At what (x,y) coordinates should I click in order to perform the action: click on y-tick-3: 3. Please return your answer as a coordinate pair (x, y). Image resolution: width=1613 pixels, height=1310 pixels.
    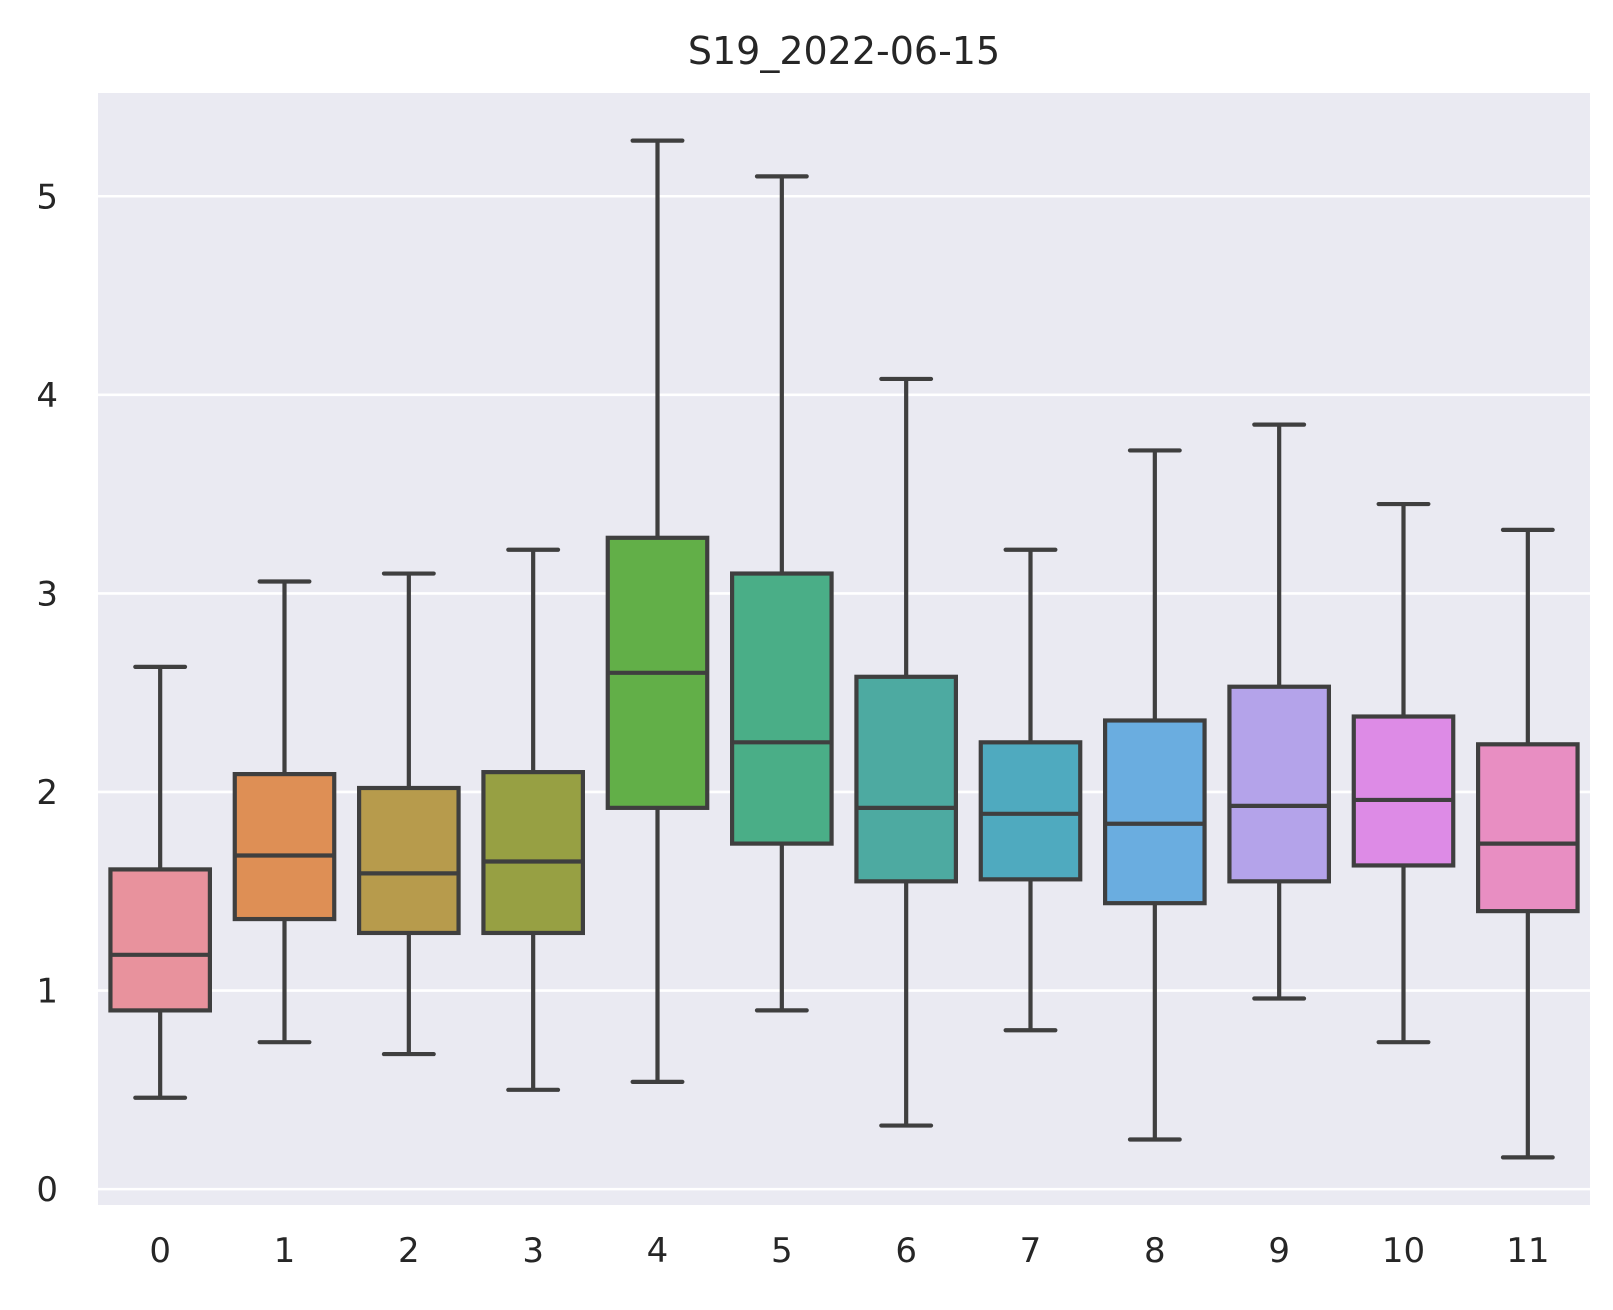
    Looking at the image, I should click on (47, 594).